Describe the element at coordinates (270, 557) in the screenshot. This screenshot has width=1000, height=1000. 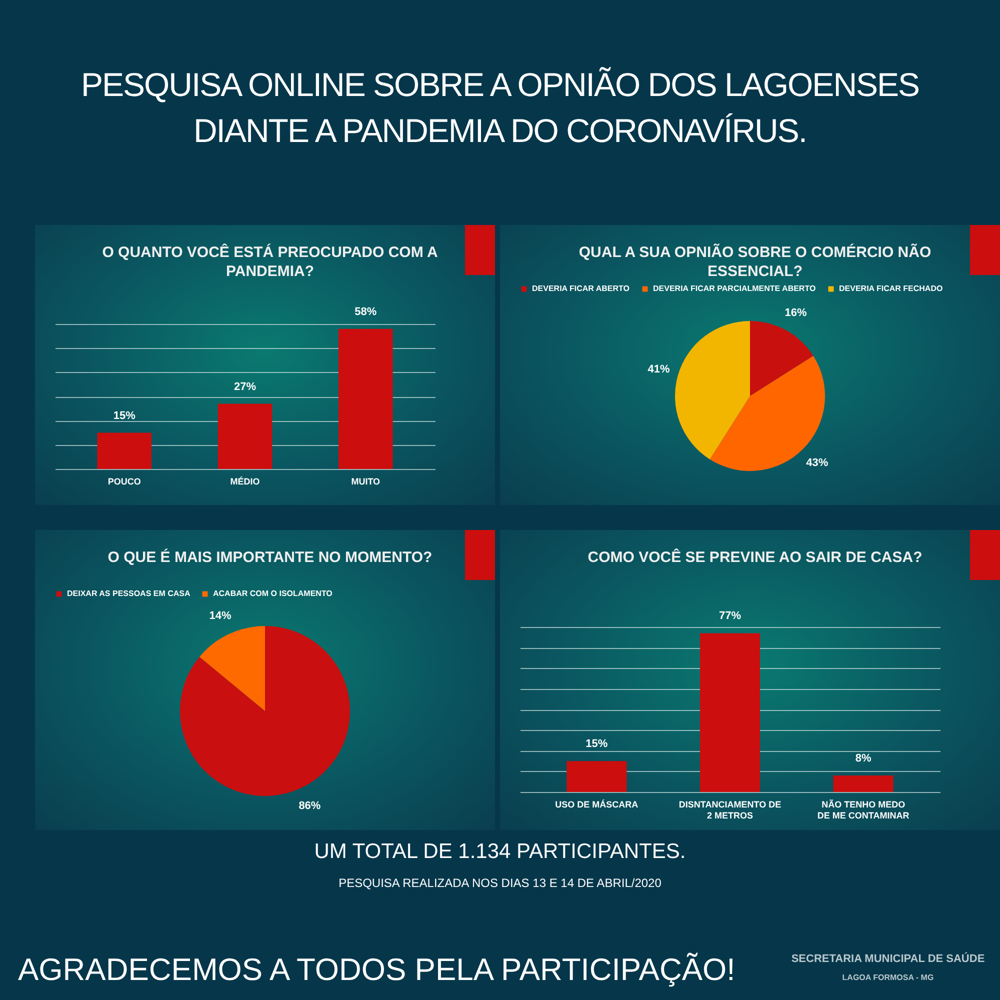
I see `chart-title: O QUE É MAIS IMPORTANTE NO MOMENTO?` at that location.